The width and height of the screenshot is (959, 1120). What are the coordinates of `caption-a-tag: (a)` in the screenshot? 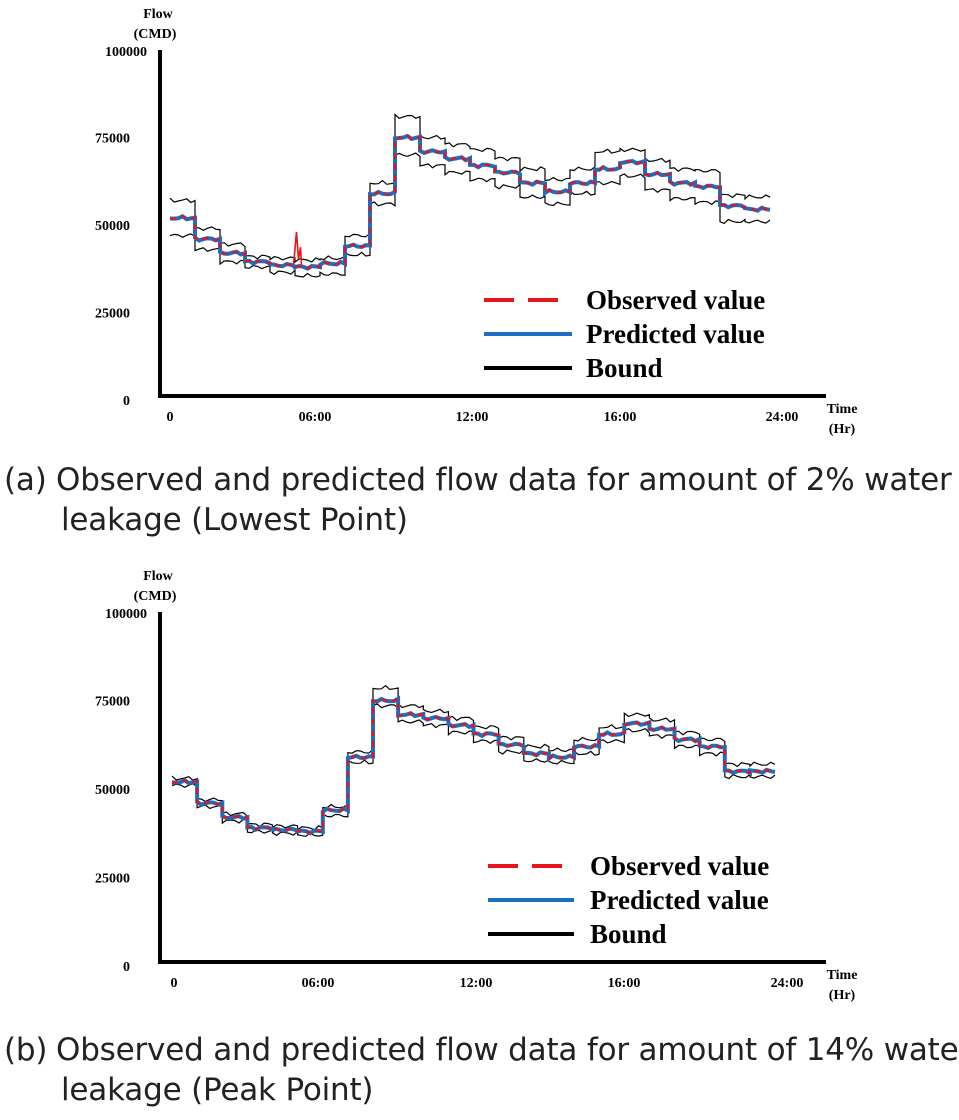 It's located at (25, 480).